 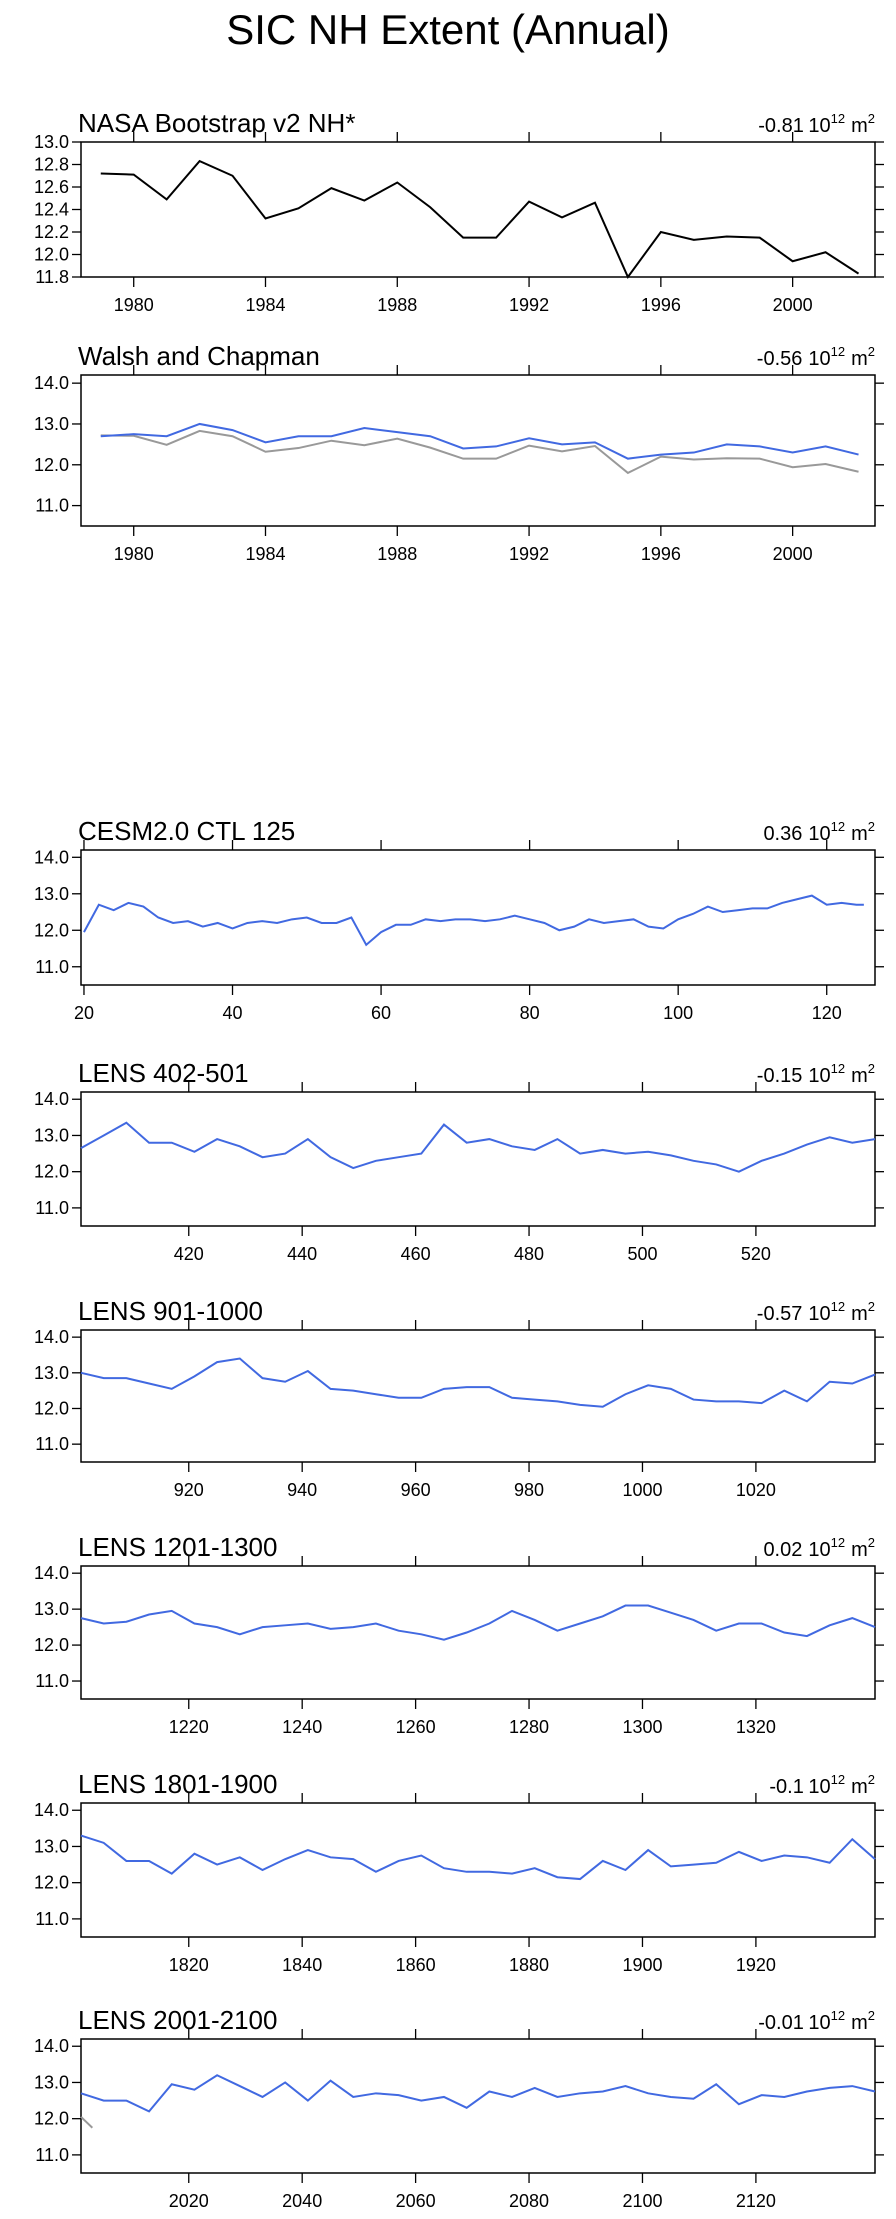 What do you see at coordinates (661, 305) in the screenshot?
I see `x-tick-label: 1996` at bounding box center [661, 305].